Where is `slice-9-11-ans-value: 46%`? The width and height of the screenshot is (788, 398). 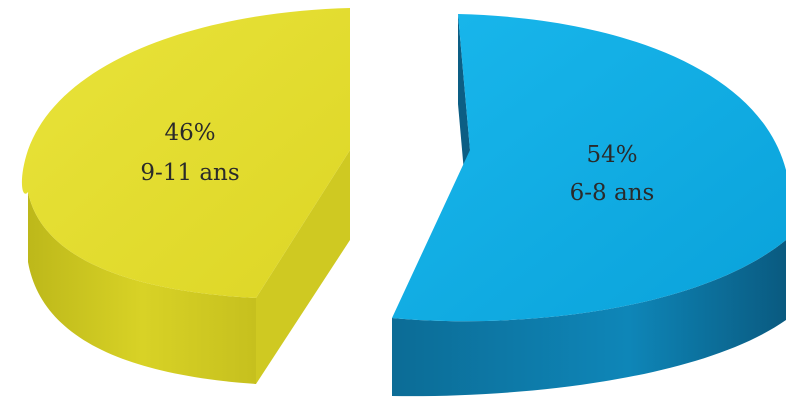
slice-9-11-ans-value: 46% is located at coordinates (189, 133).